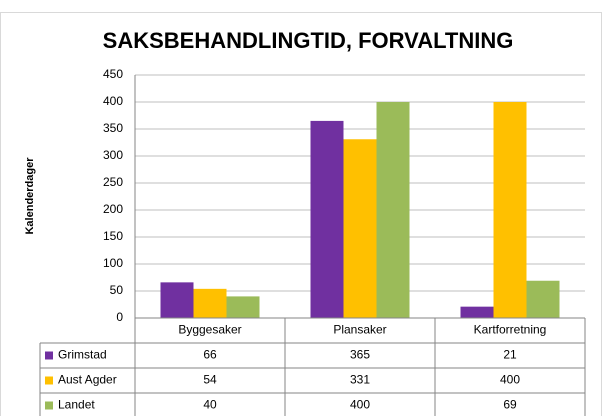  What do you see at coordinates (510, 405) in the screenshot?
I see `table-value: 69` at bounding box center [510, 405].